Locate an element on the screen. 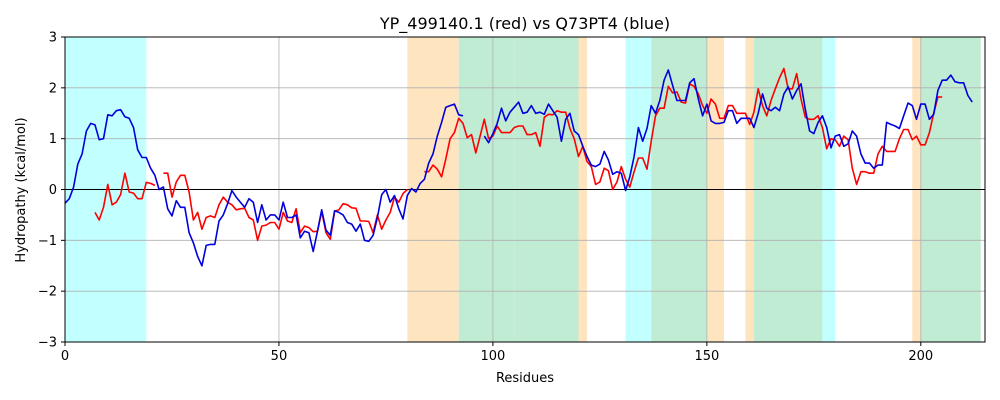  x-tick-label: 150 is located at coordinates (706, 356).